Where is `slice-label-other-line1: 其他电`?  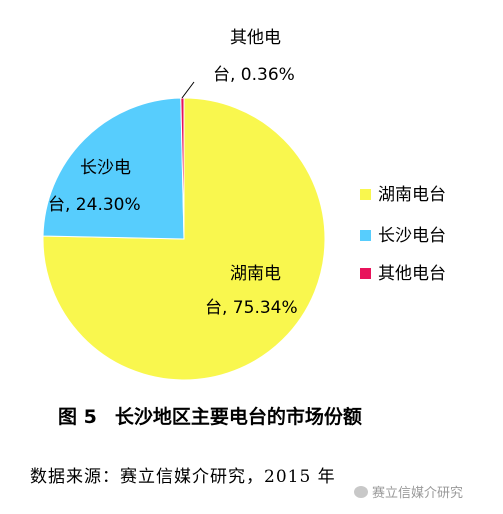
slice-label-other-line1: 其他电 is located at coordinates (255, 38).